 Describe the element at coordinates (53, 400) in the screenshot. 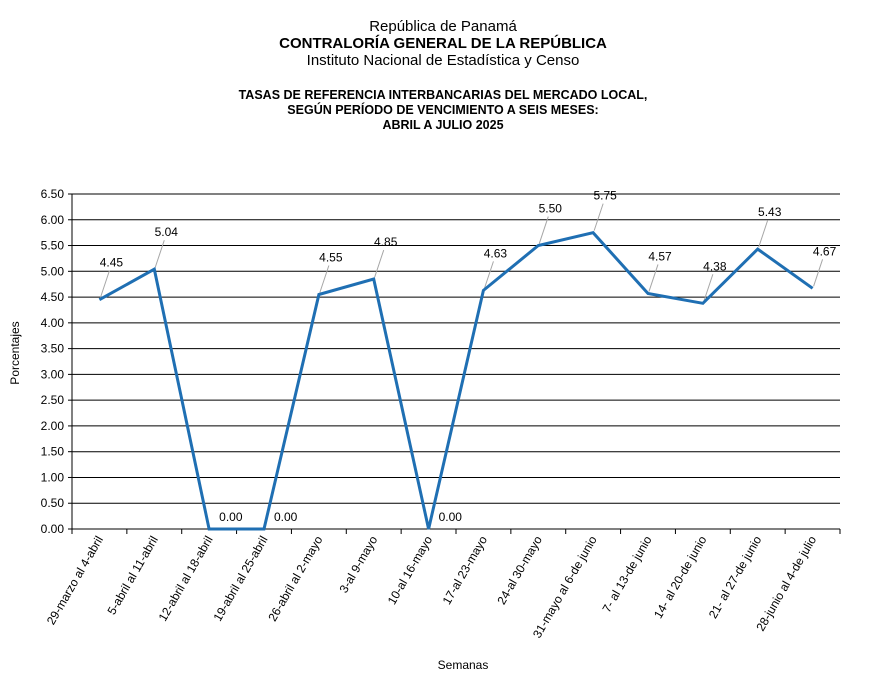

I see `y-tick-label: 2.50` at that location.